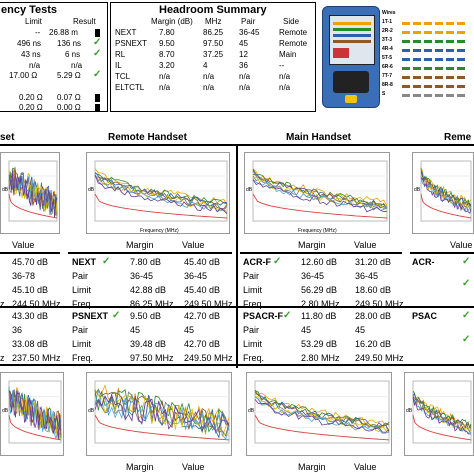  I want to click on table-right-partial-top-title: ACR-, so click(423, 262).